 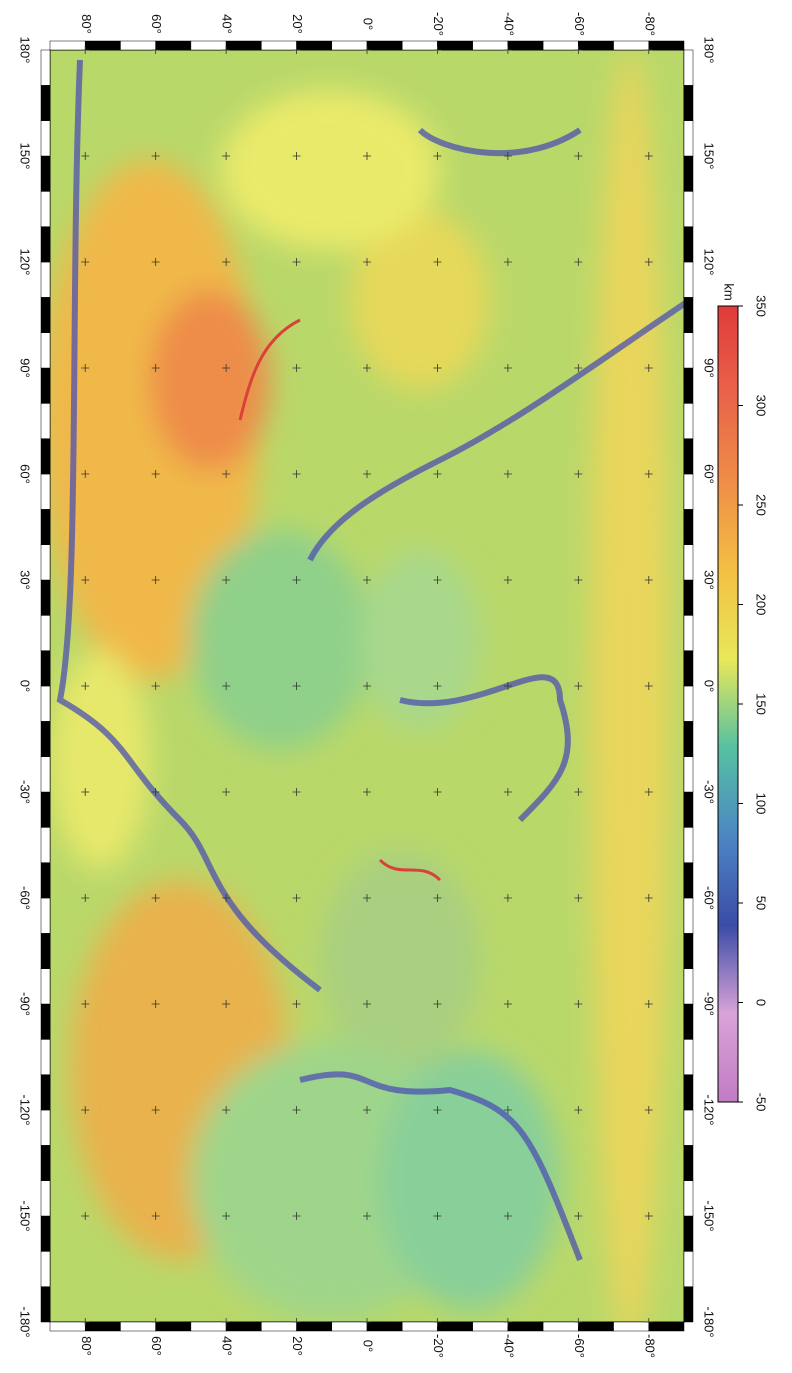 I want to click on colorbar-tick-label: 0, so click(x=761, y=1002).